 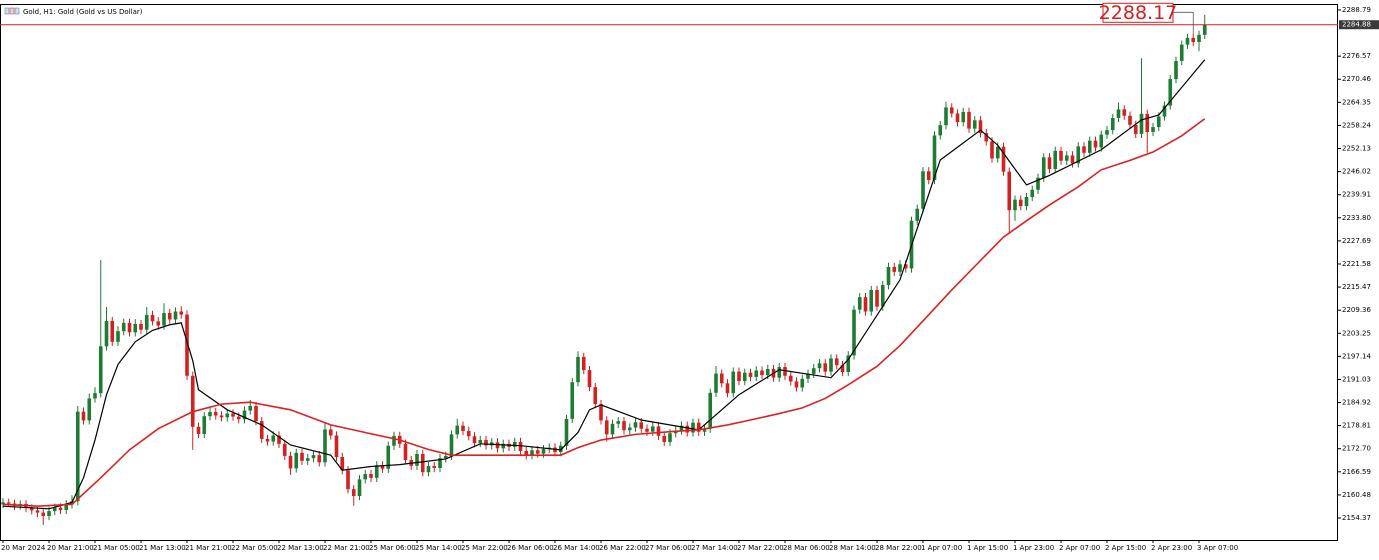 What do you see at coordinates (852, 548) in the screenshot?
I see `x-tick-label: 28 Mar 14:00` at bounding box center [852, 548].